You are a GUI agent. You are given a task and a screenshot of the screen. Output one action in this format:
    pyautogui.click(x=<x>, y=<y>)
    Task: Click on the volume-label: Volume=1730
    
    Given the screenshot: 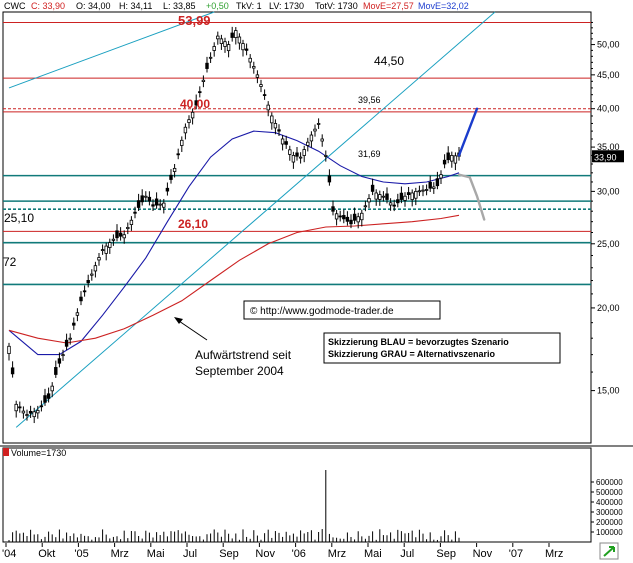 What is the action you would take?
    pyautogui.click(x=38, y=453)
    